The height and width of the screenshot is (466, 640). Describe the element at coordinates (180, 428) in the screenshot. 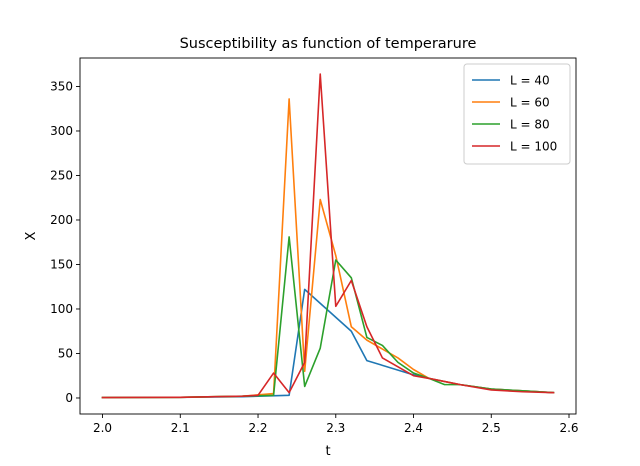

I see `x-tick-label: 2.1` at that location.